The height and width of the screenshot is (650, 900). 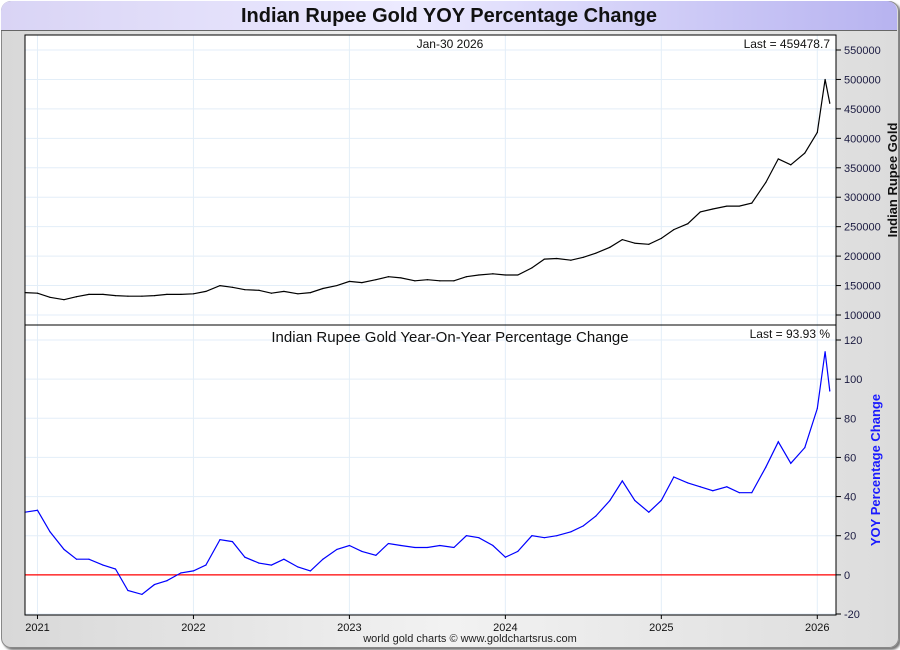 I want to click on y-tick-label: 200000, so click(x=862, y=257).